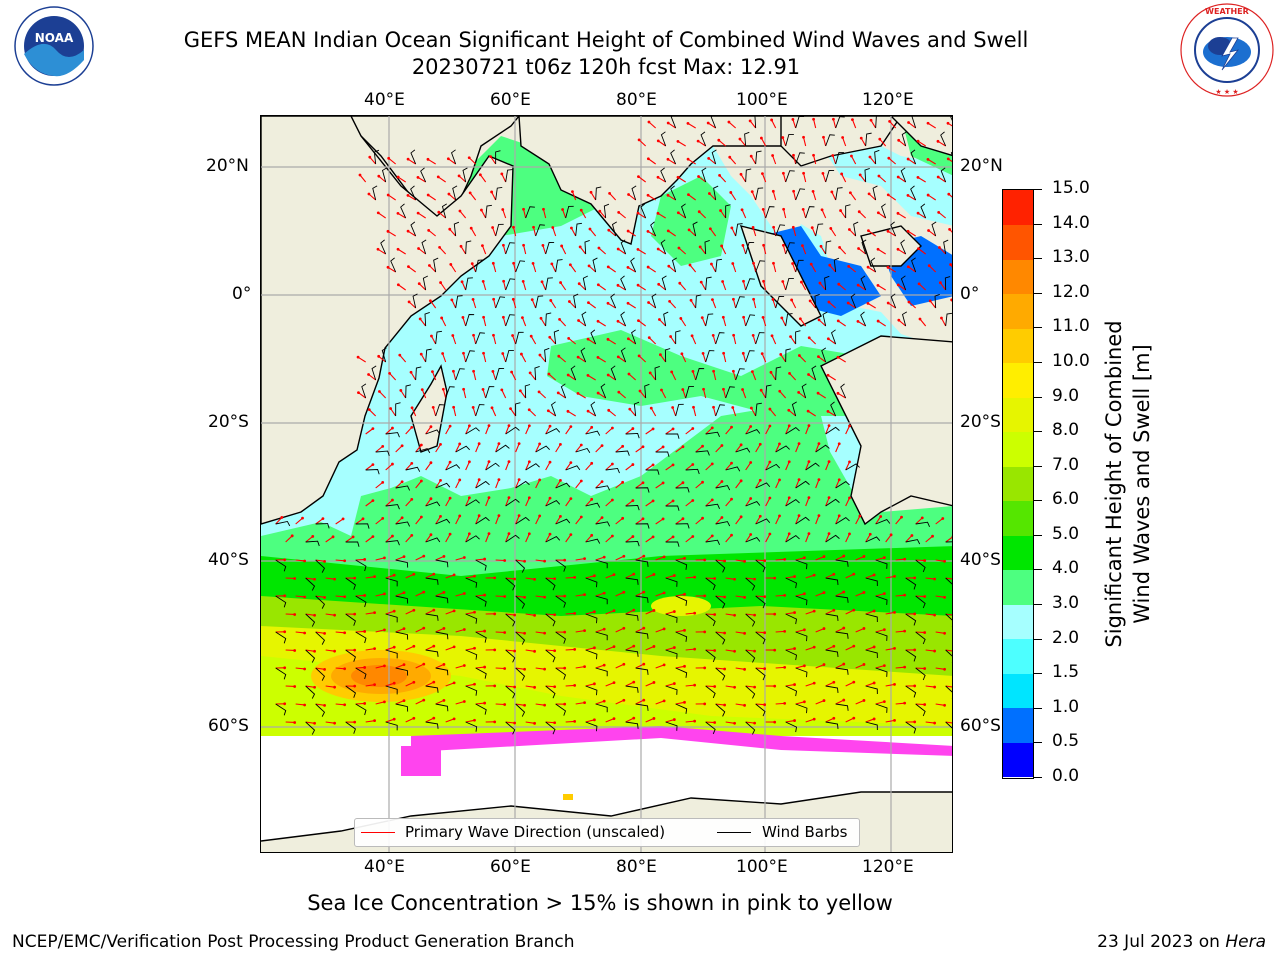 The width and height of the screenshot is (1280, 960). What do you see at coordinates (1071, 257) in the screenshot?
I see `colorbar-tick-label: 13.0` at bounding box center [1071, 257].